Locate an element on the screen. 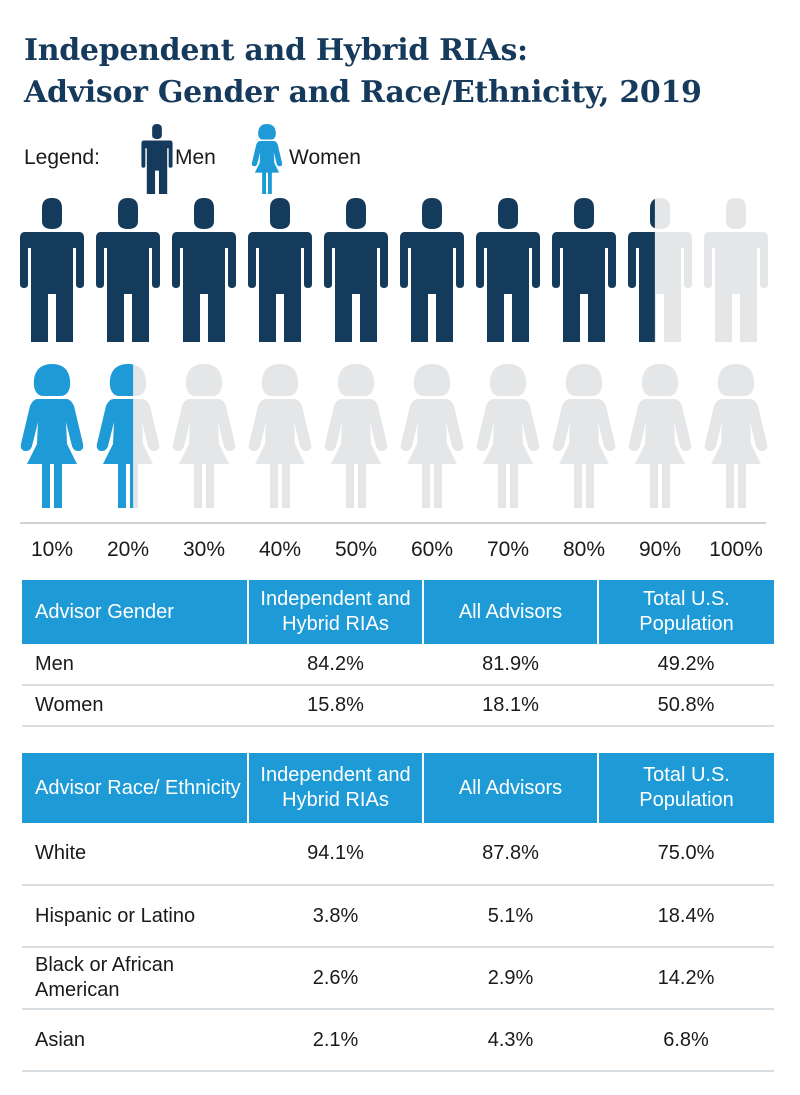  table-cell: 6.8% is located at coordinates (686, 1040).